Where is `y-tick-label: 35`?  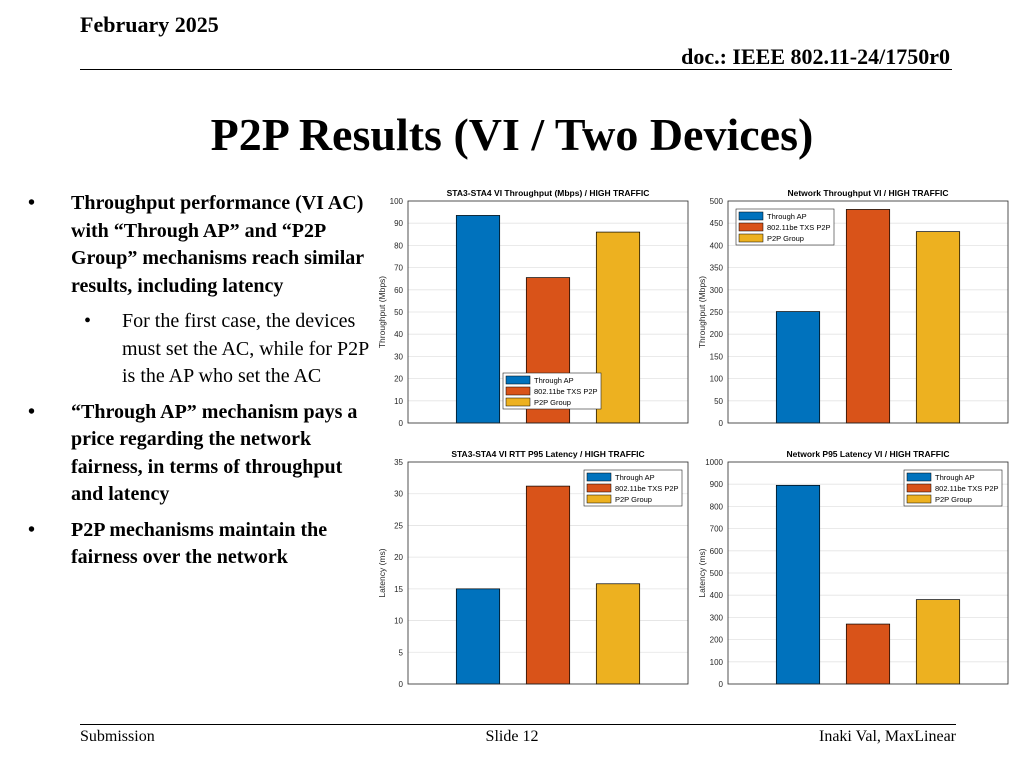 y-tick-label: 35 is located at coordinates (398, 462).